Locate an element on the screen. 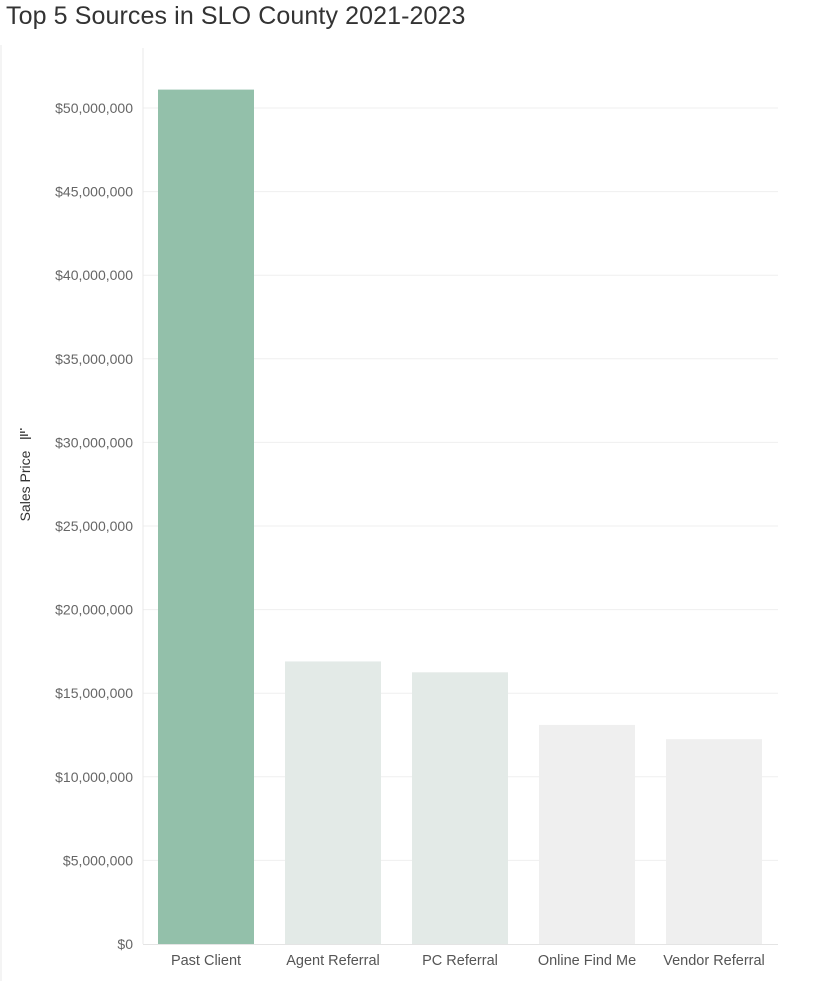 The height and width of the screenshot is (981, 817). y-tick-label: $0 is located at coordinates (125, 944).